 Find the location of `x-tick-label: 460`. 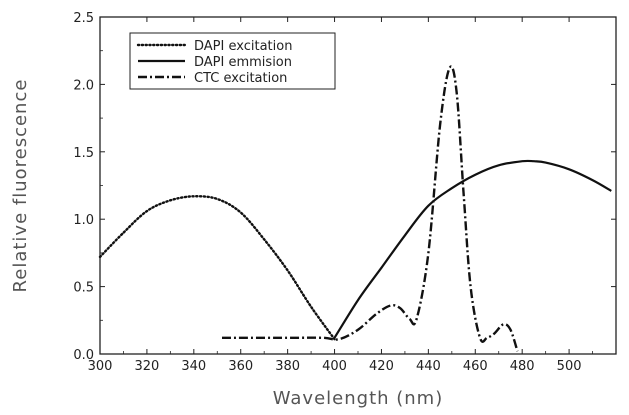

x-tick-label: 460 is located at coordinates (475, 366).